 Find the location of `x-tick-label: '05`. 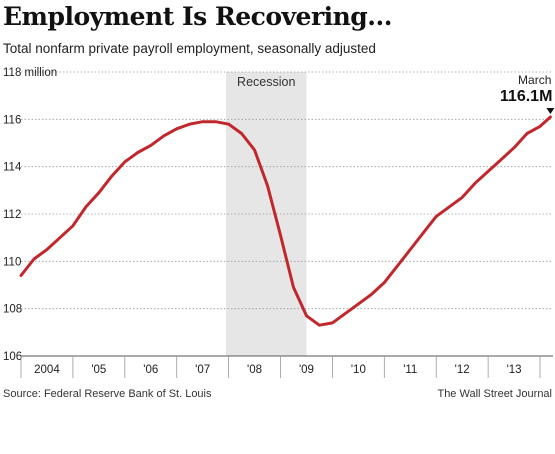

x-tick-label: '05 is located at coordinates (98, 370).